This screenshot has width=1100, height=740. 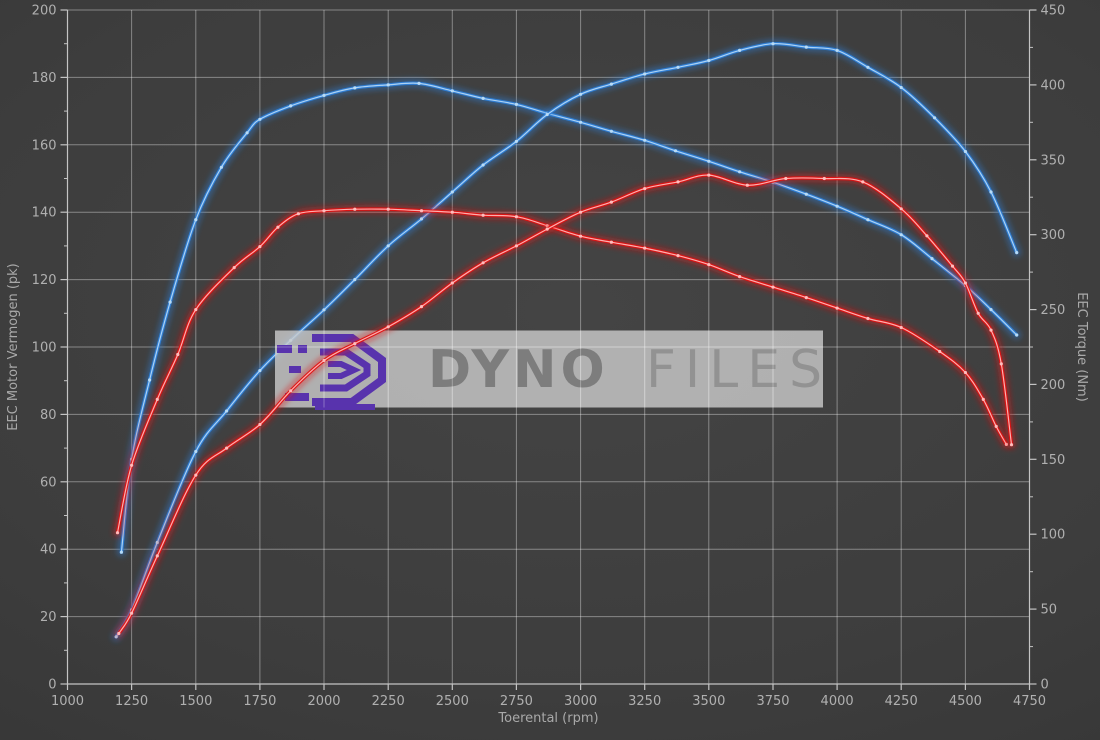 What do you see at coordinates (837, 701) in the screenshot?
I see `x-axis-tick-label: 4000` at bounding box center [837, 701].